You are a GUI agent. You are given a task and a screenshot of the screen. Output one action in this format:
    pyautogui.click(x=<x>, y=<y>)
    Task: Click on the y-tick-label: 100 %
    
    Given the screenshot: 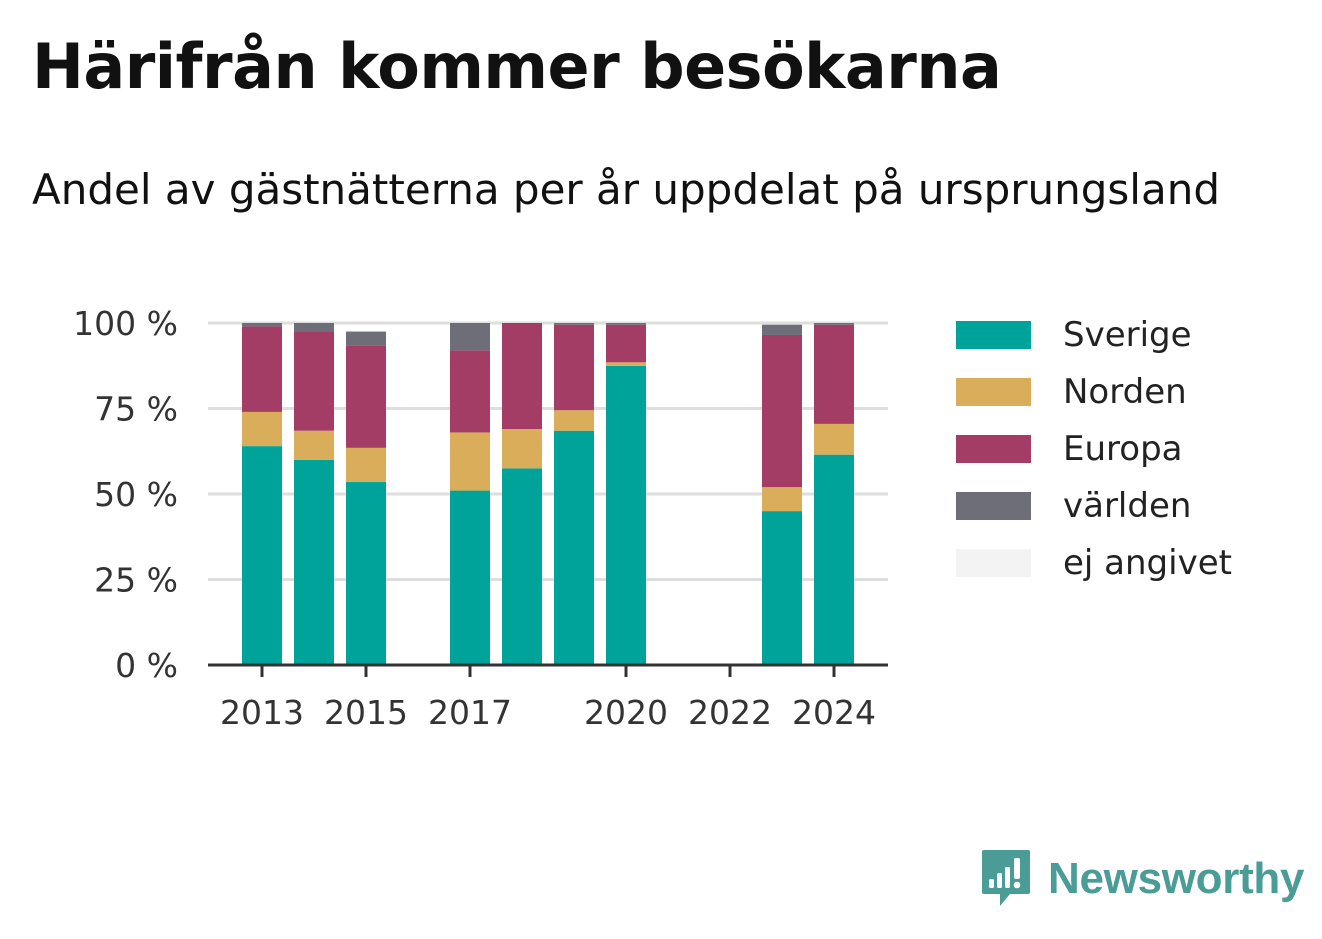 What is the action you would take?
    pyautogui.click(x=125, y=323)
    